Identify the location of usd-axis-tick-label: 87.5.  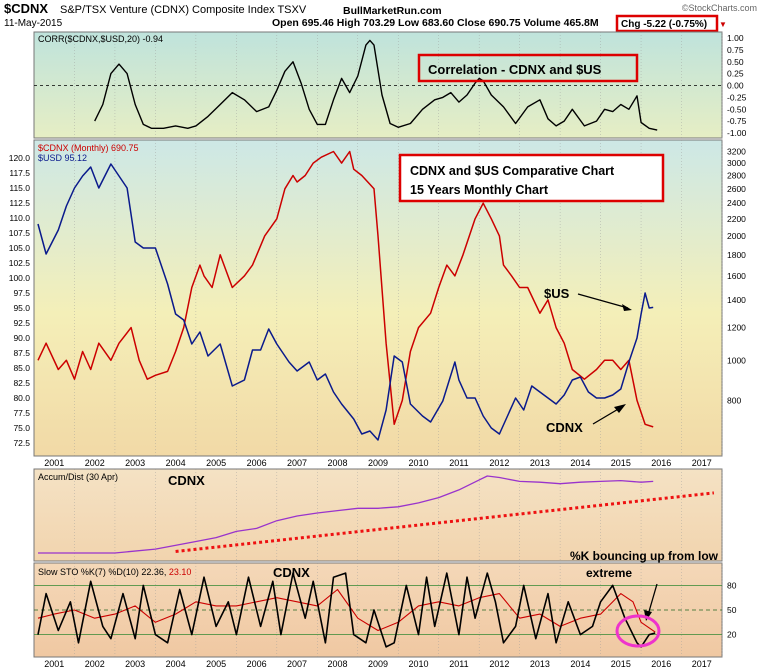
(21, 353).